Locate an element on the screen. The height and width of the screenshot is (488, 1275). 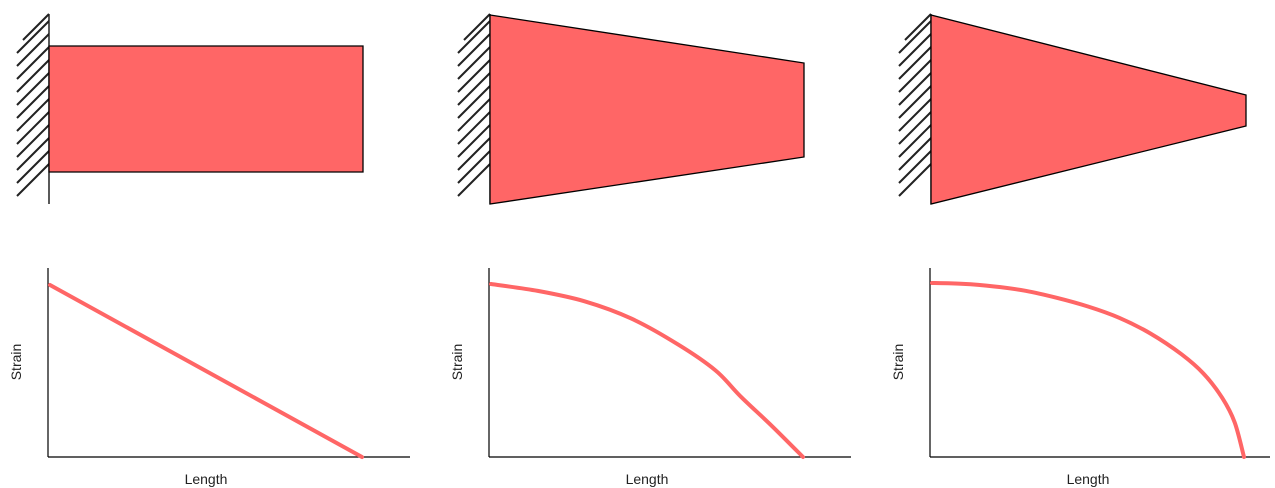
ylabel-1: Strain is located at coordinates (16, 362).